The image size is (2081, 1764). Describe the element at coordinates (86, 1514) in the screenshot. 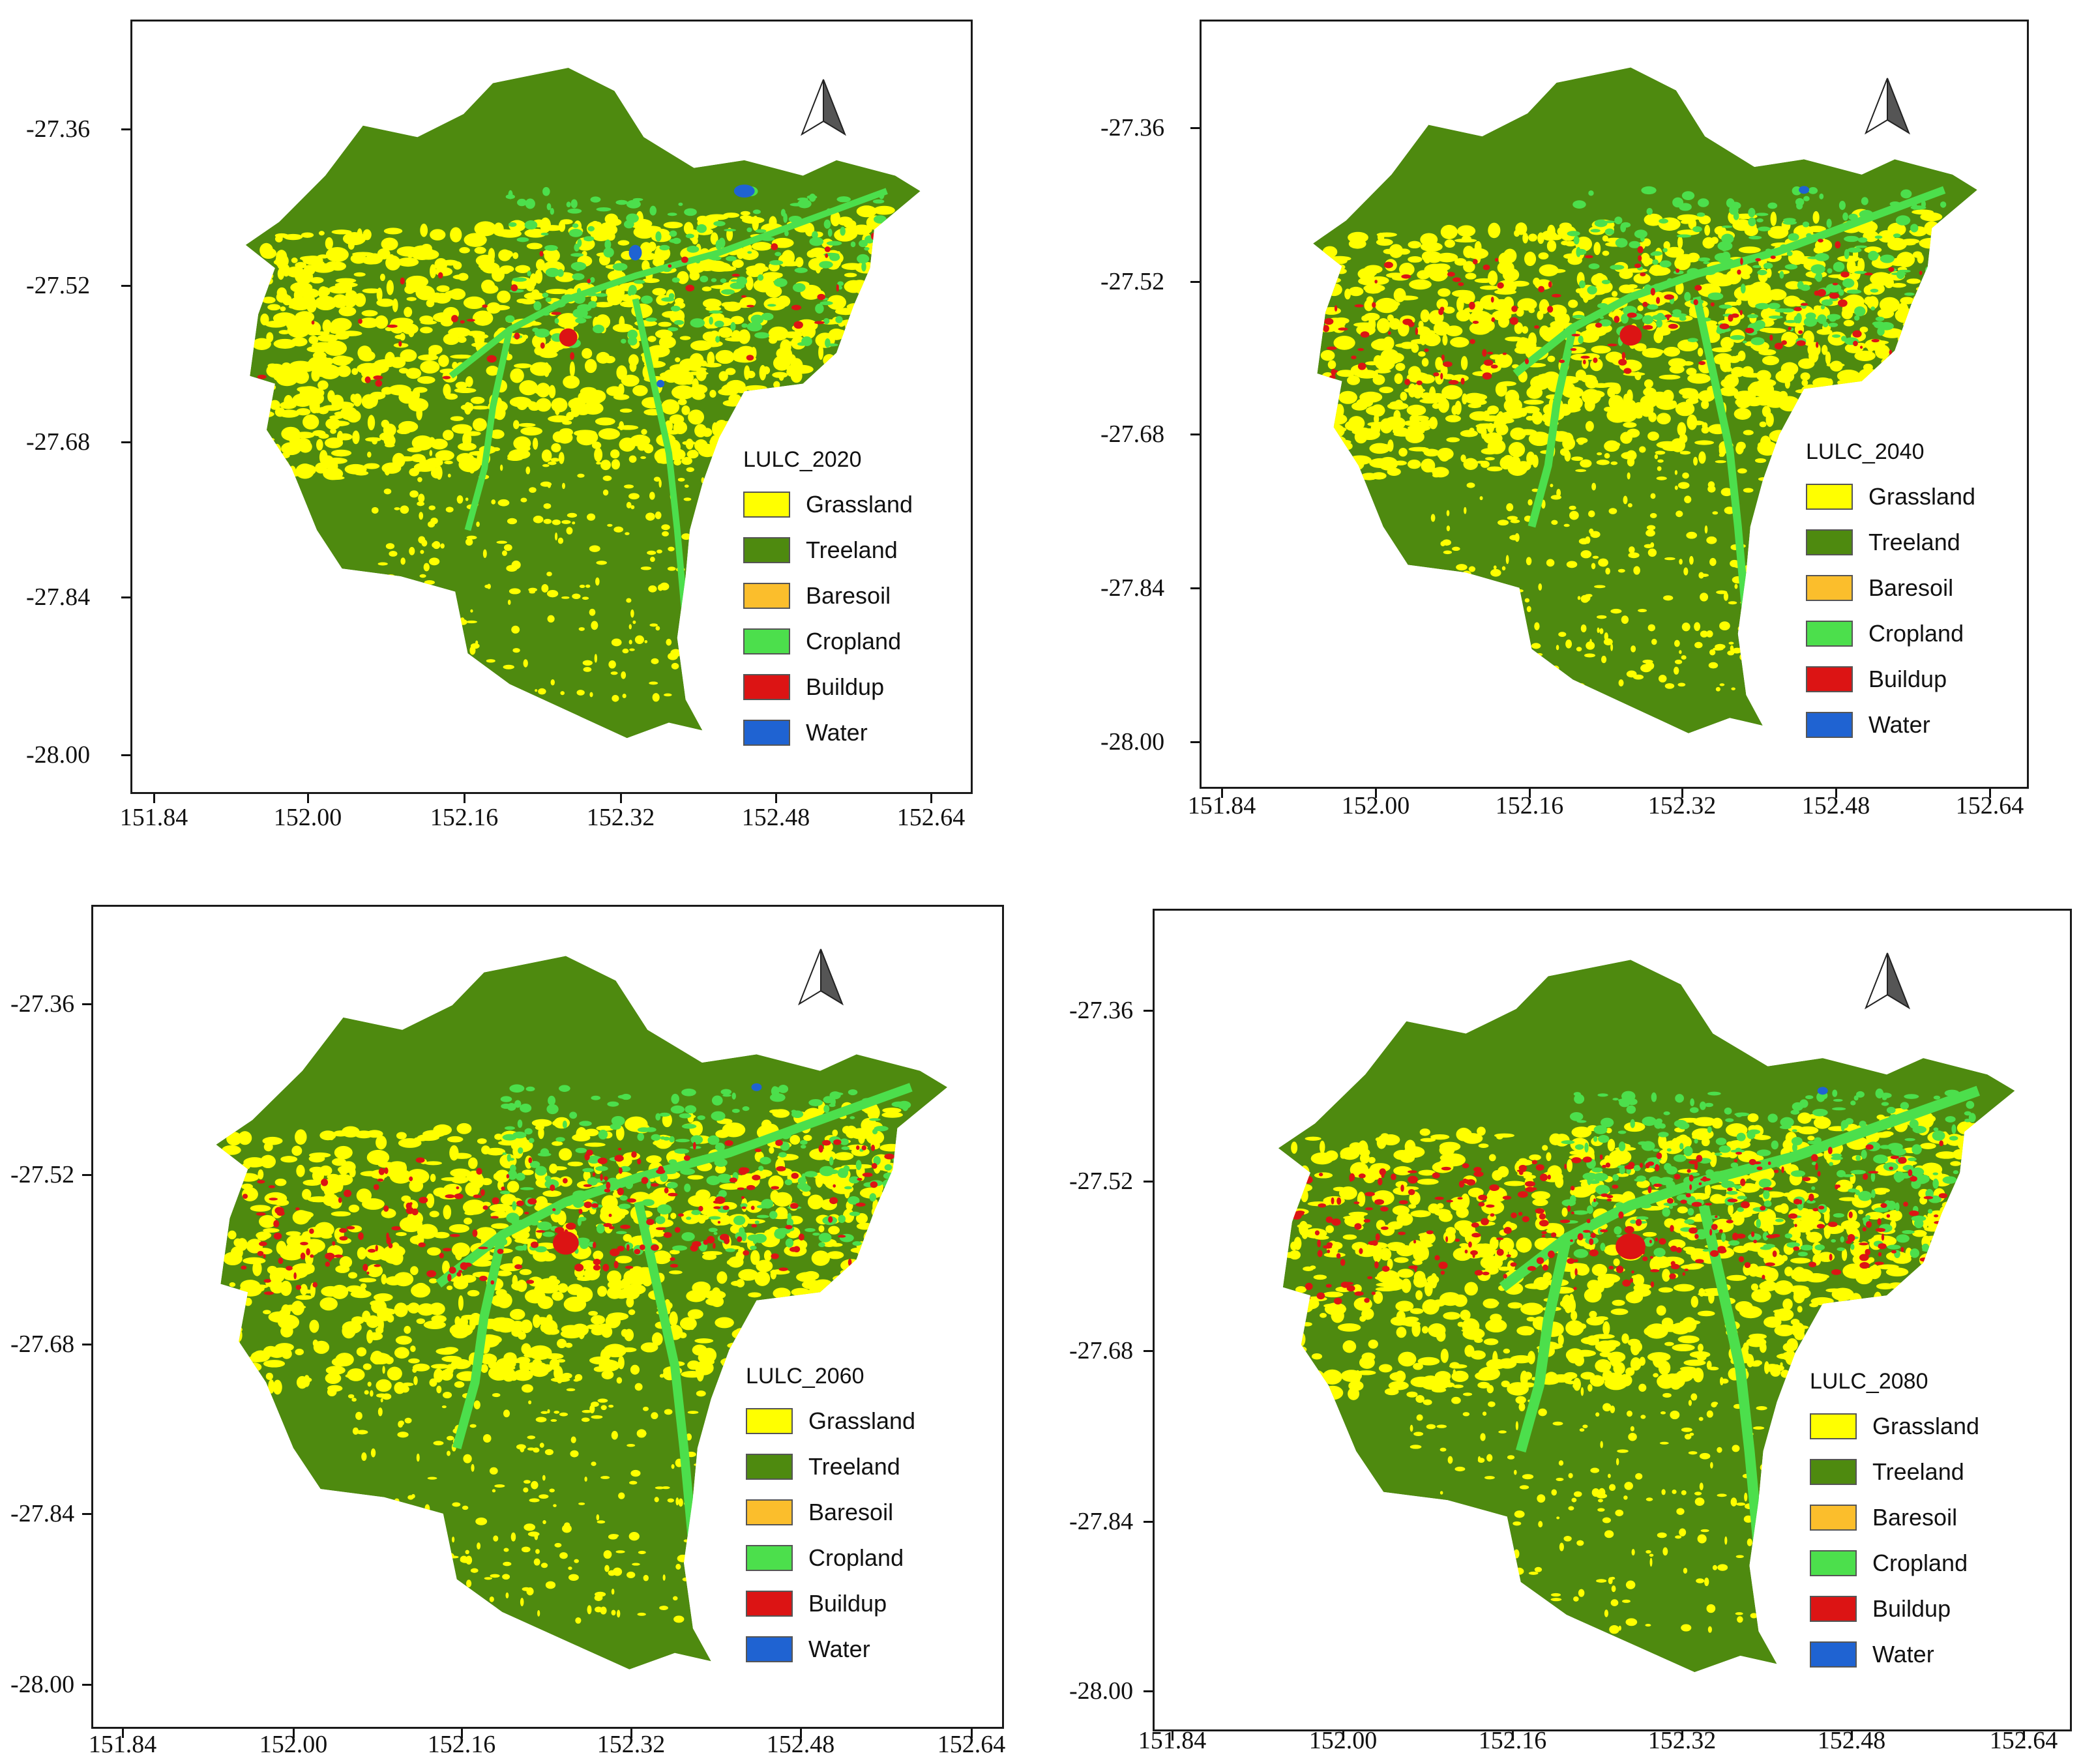

I see `y-tick-mark` at that location.